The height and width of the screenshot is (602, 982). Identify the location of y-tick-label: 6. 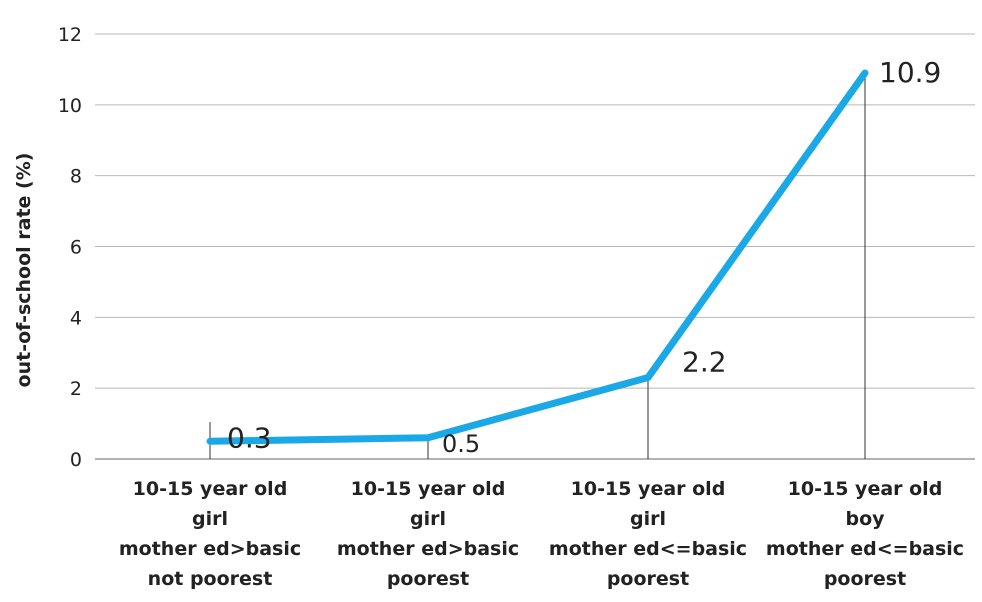
(76, 248).